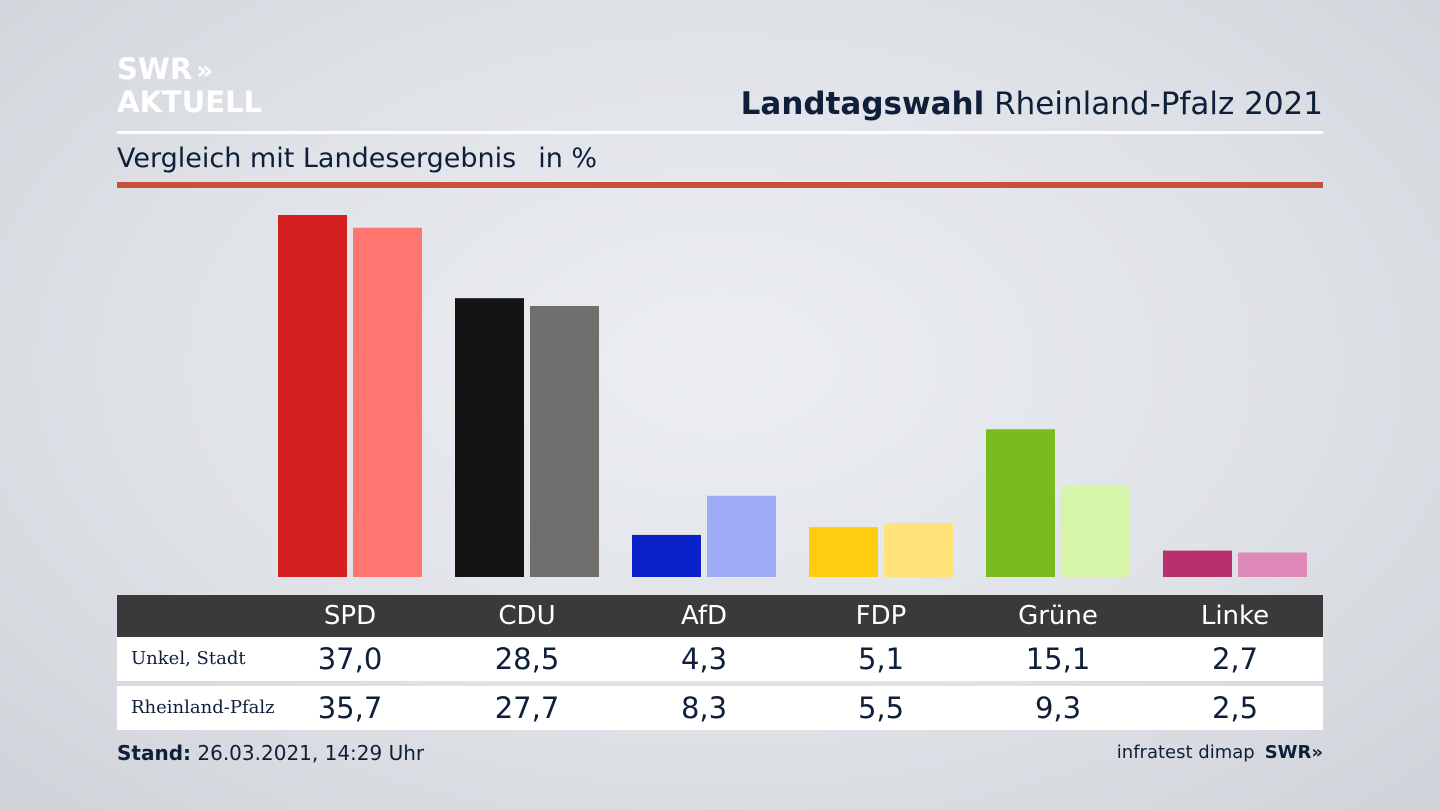  Describe the element at coordinates (704, 708) in the screenshot. I see `table-cell: 8,3` at that location.